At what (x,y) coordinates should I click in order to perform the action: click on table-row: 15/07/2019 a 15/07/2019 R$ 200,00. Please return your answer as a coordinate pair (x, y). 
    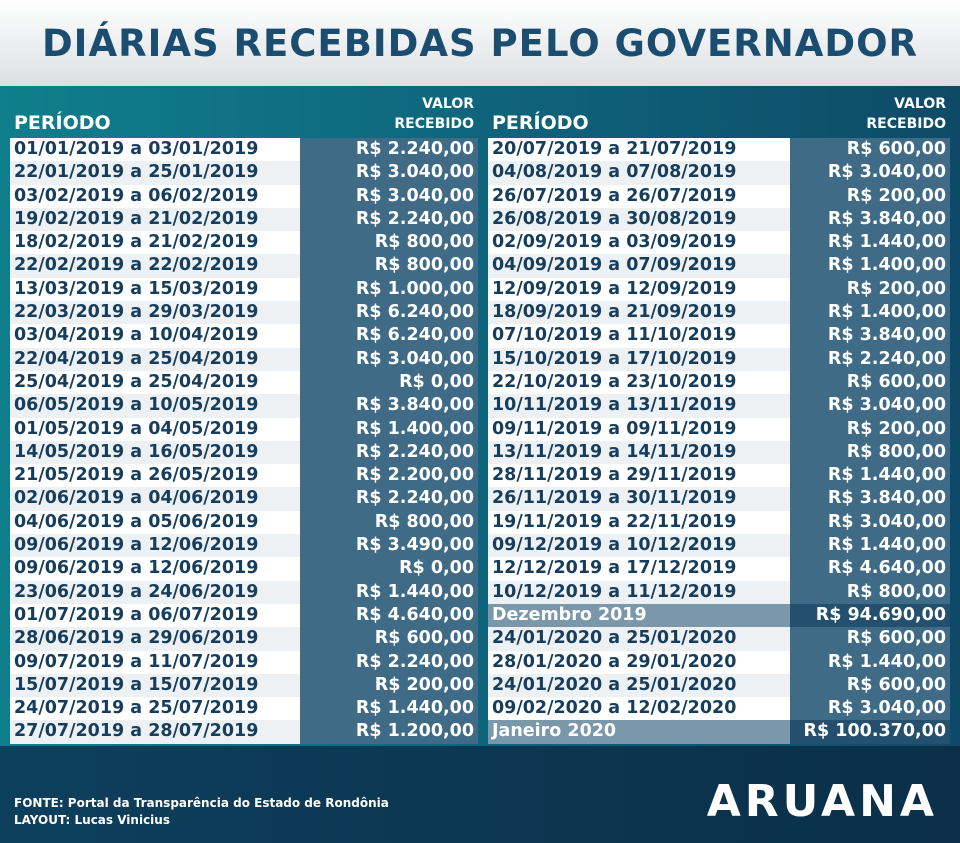
    Looking at the image, I should click on (244, 685).